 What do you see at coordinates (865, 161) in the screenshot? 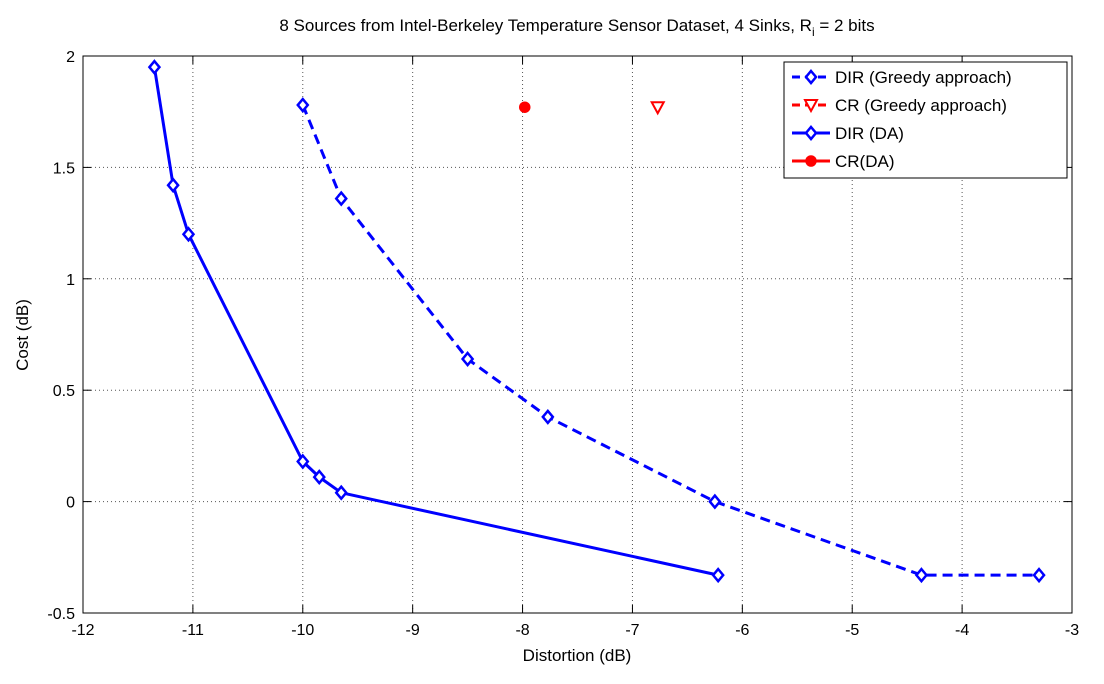
I see `legend-label: CR(DA)` at bounding box center [865, 161].